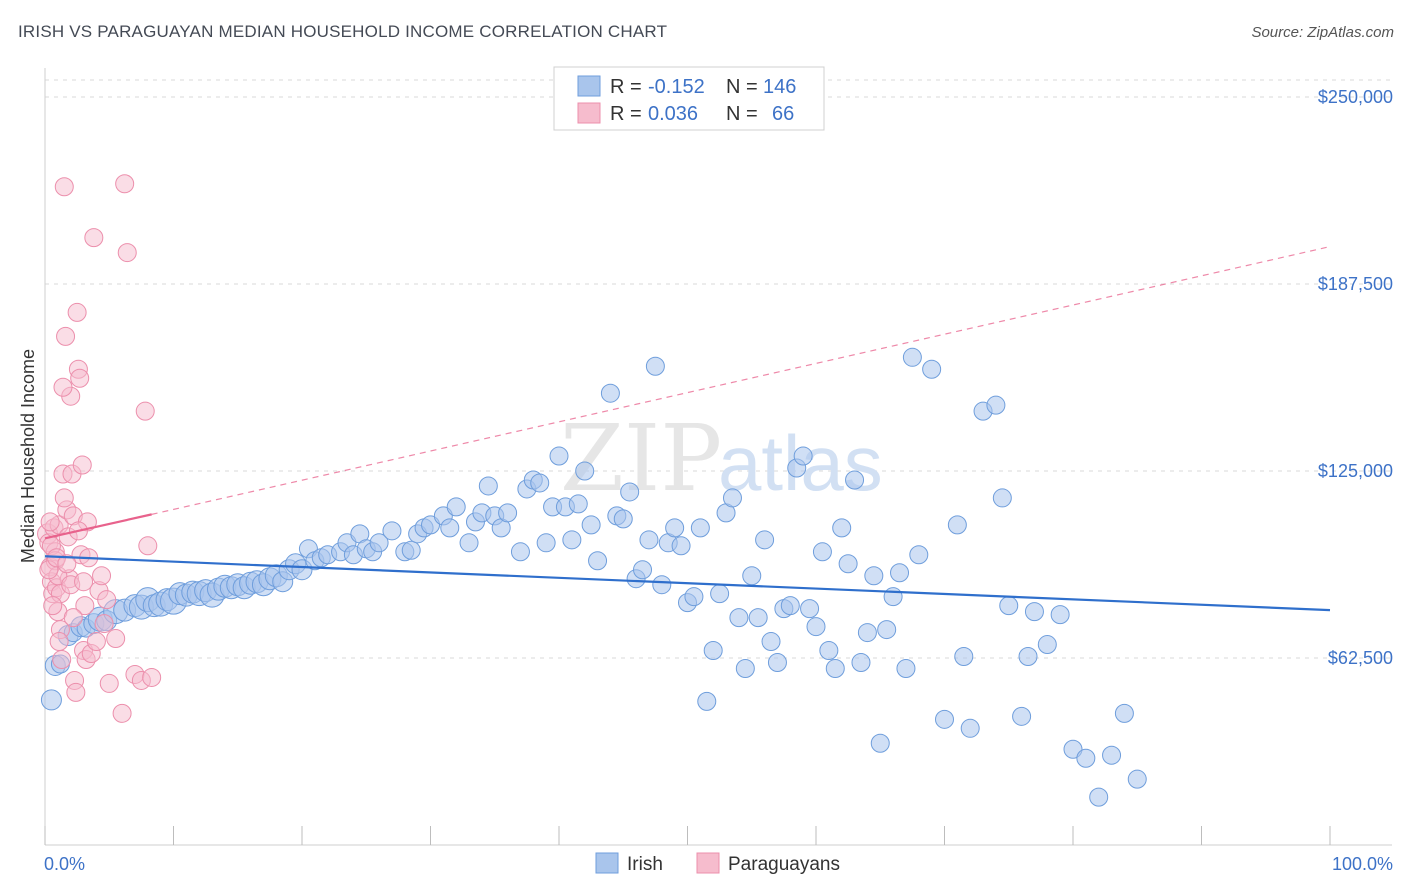 This screenshot has width=1406, height=892. Describe the element at coordinates (626, 87) in the screenshot. I see `legend-irish-r-label: R =` at that location.